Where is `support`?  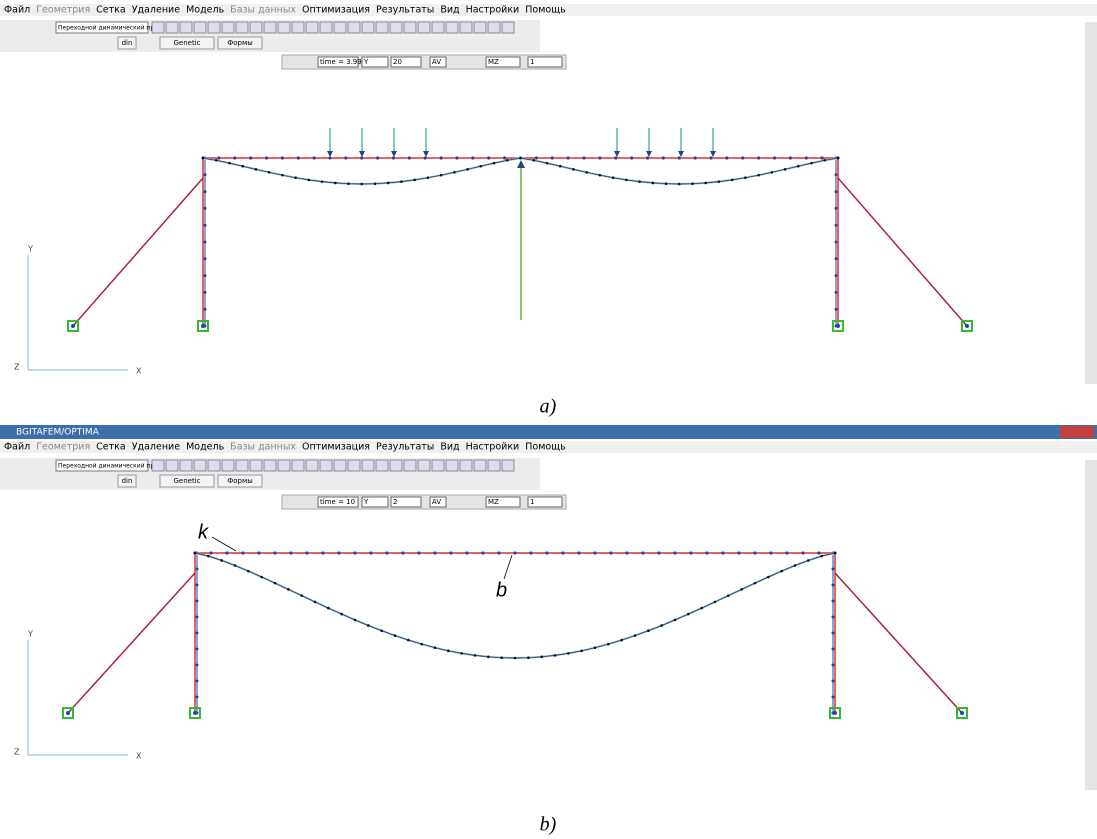
support is located at coordinates (967, 326).